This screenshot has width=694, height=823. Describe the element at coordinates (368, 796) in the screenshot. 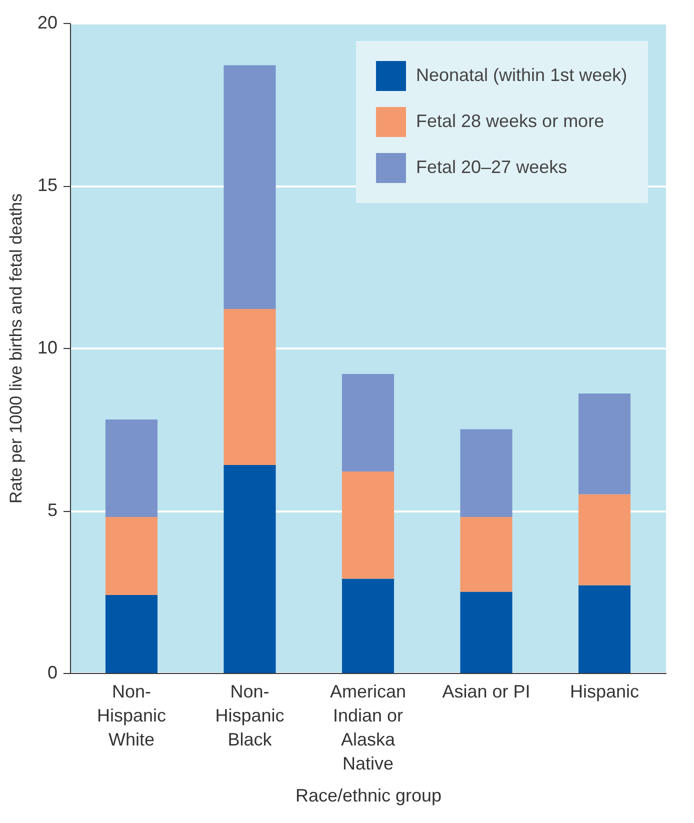

I see `x-axis-title: Race/ethnic group` at that location.